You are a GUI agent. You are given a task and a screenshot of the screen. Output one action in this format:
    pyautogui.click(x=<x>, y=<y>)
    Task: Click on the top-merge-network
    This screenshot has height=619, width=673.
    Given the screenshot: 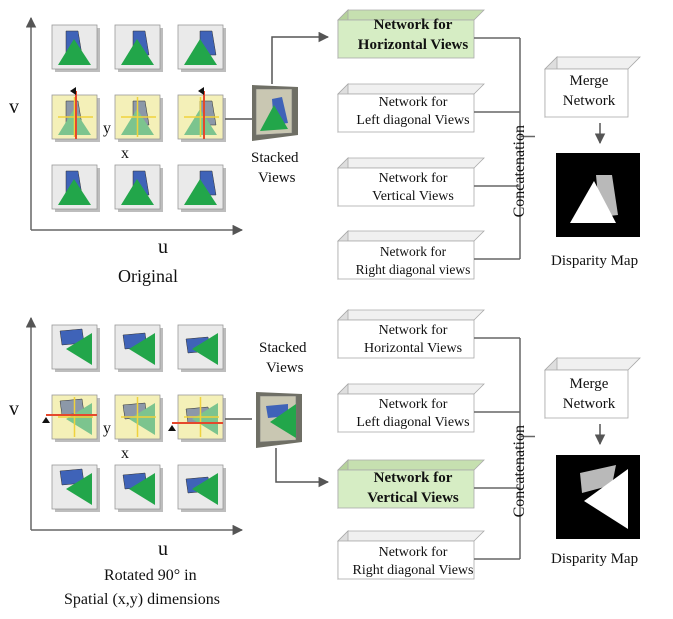 What is the action you would take?
    pyautogui.click(x=592, y=87)
    